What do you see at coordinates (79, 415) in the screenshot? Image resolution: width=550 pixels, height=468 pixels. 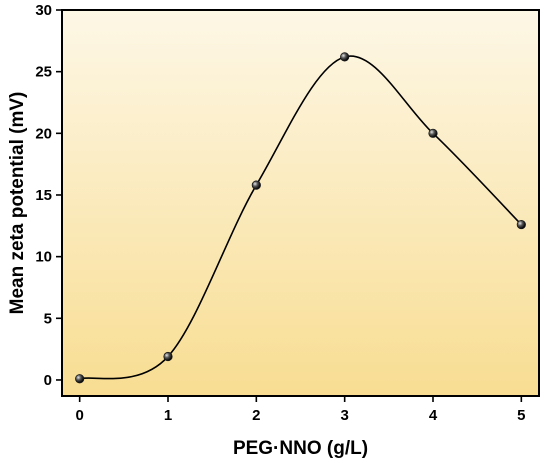 I see `x-tick-label-0: 0` at bounding box center [79, 415].